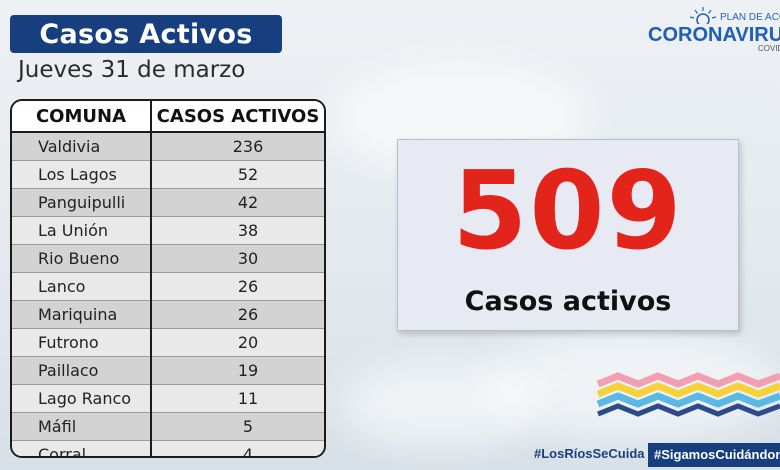 This screenshot has width=780, height=470. Describe the element at coordinates (82, 117) in the screenshot. I see `column-header-comuna: COMUNA` at that location.